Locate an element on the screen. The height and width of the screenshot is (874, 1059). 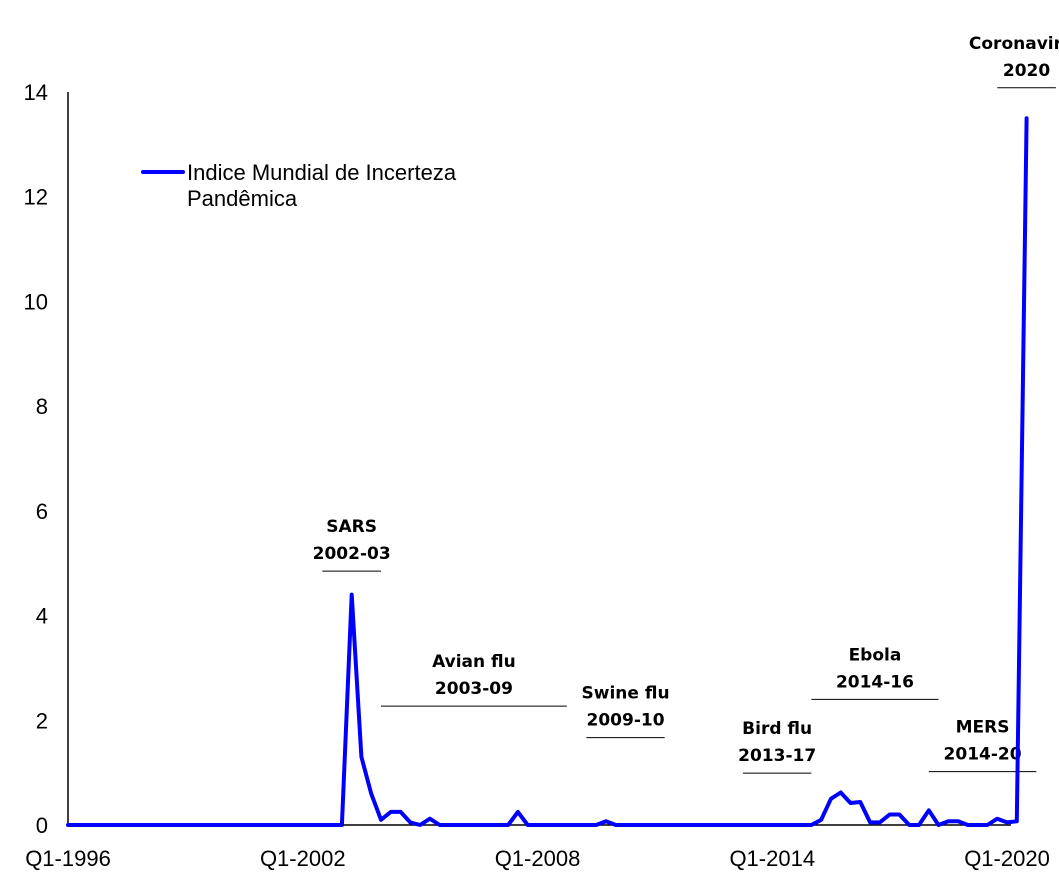
annotation-label: 2009-10 is located at coordinates (626, 721).